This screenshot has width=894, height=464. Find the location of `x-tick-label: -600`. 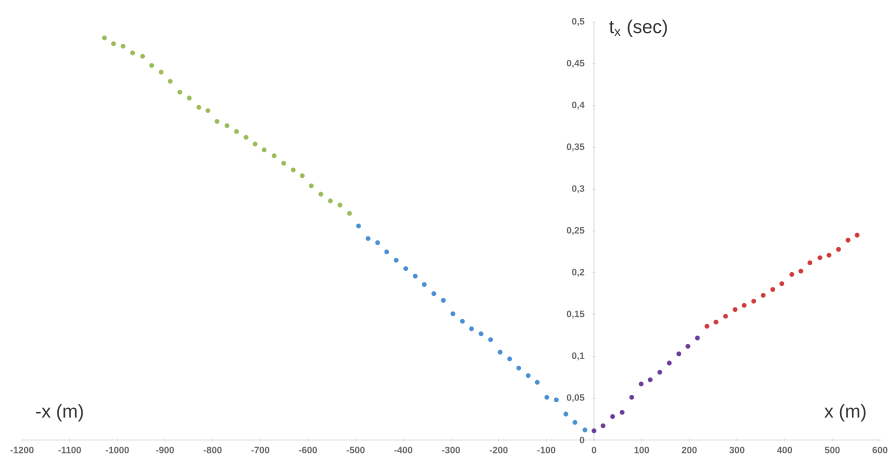

x-tick-label: -600 is located at coordinates (308, 450).